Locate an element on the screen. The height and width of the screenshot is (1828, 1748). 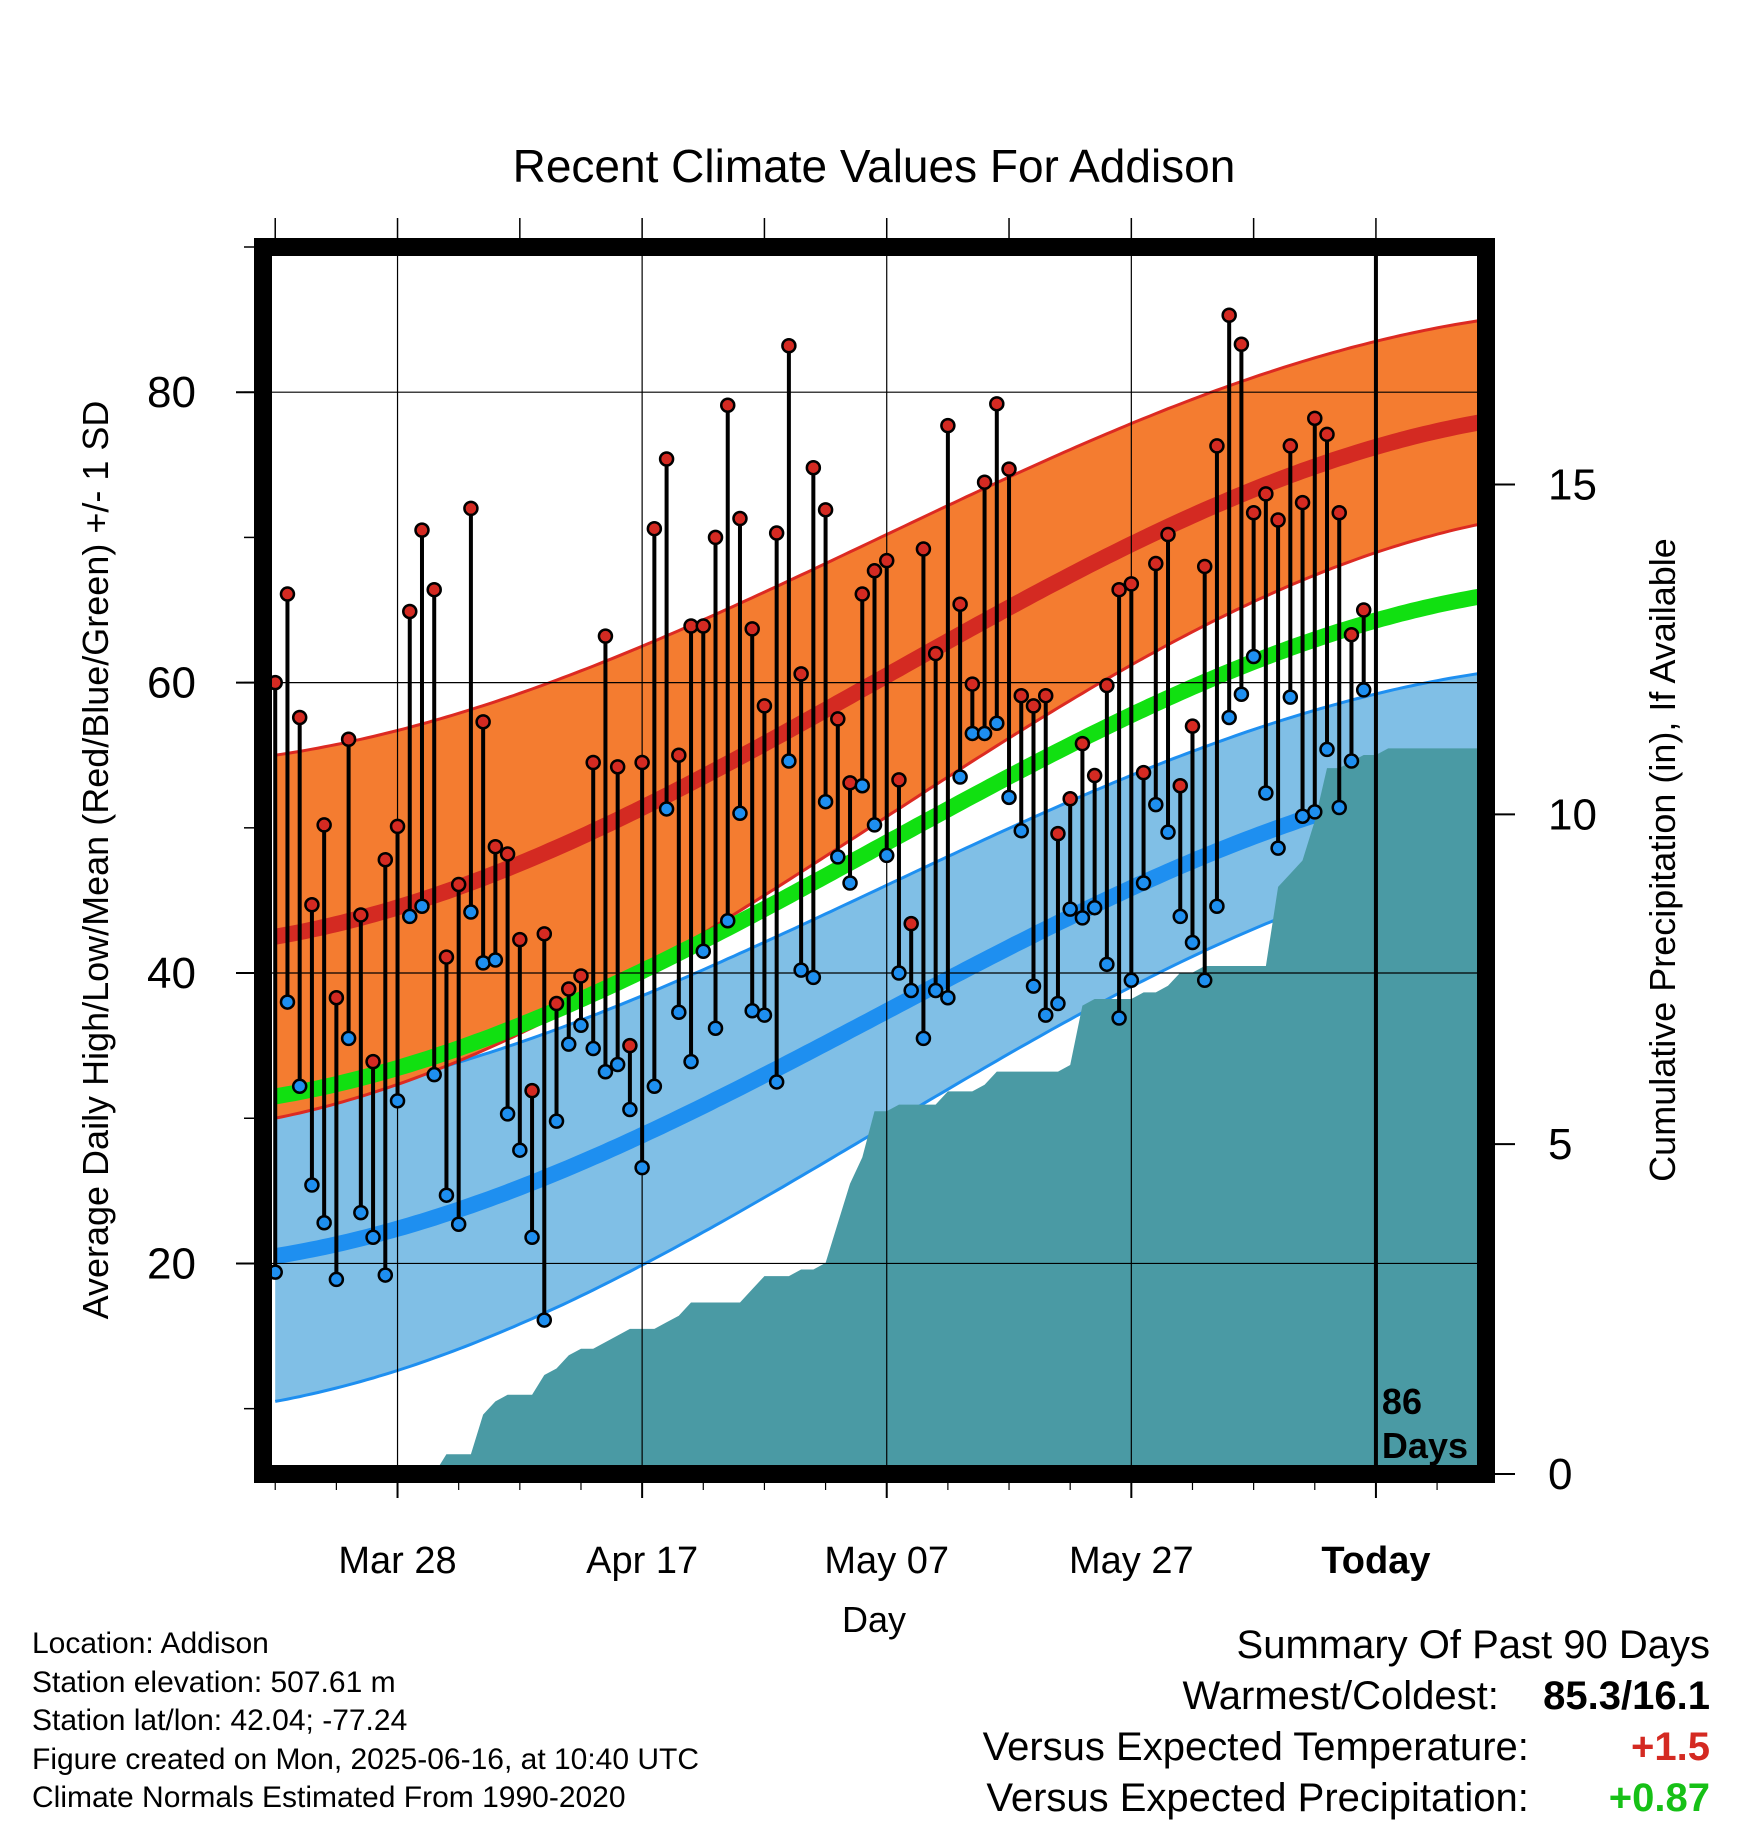
x-tick-label: Mar 28 is located at coordinates (397, 1561).